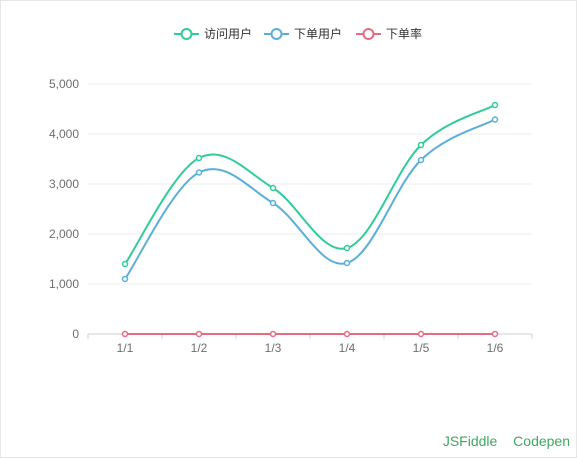 The image size is (577, 459). Describe the element at coordinates (273, 348) in the screenshot. I see `x-tick-label: 1/3` at that location.